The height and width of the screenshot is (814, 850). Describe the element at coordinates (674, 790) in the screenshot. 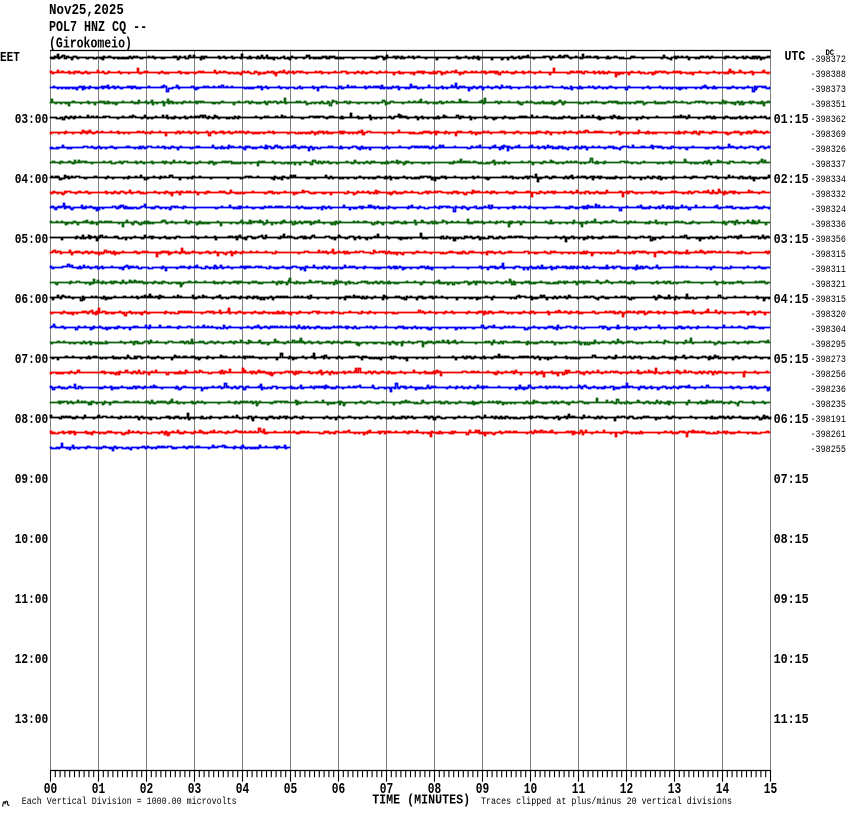

I see `svg-text: 13` at that location.